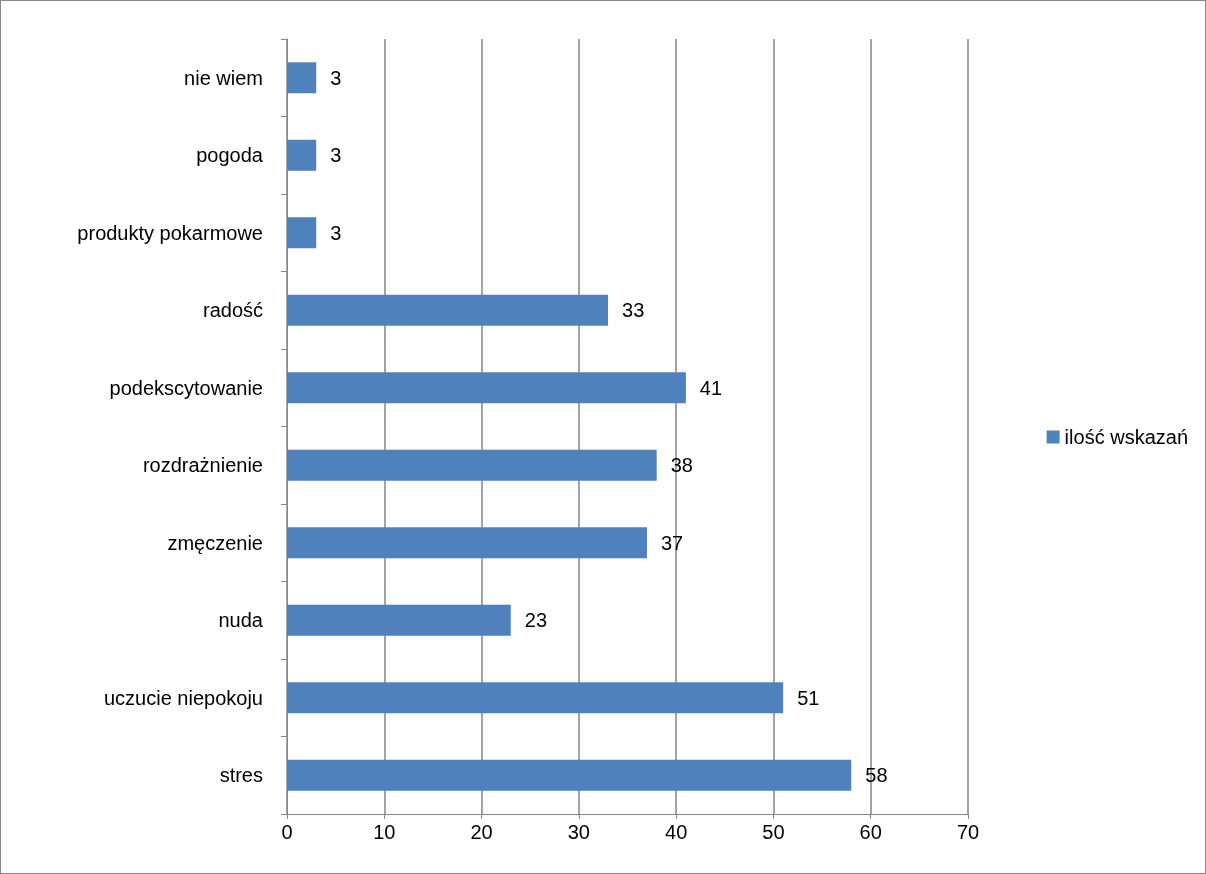 Image resolution: width=1206 pixels, height=874 pixels. Describe the element at coordinates (633, 310) in the screenshot. I see `data-label: 33` at that location.